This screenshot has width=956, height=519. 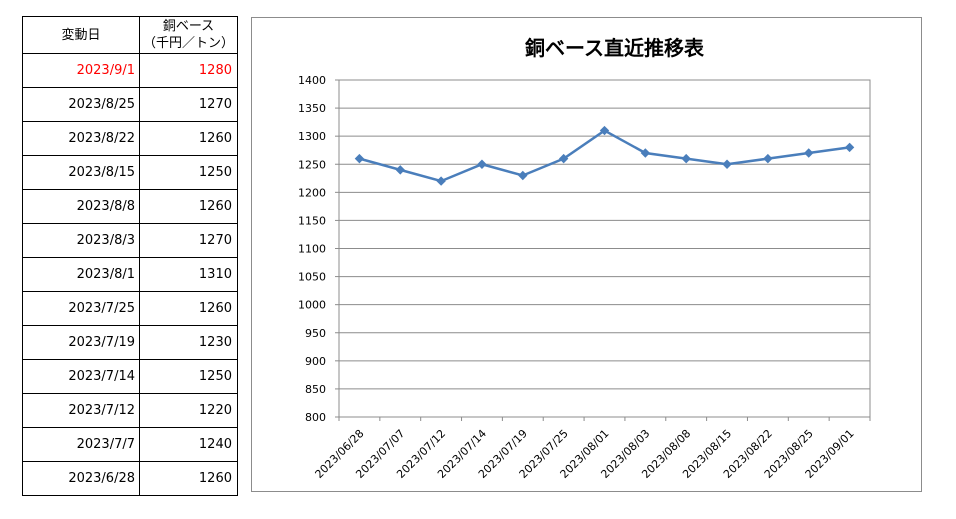 I want to click on y-tick-label: 1050, so click(x=312, y=277).